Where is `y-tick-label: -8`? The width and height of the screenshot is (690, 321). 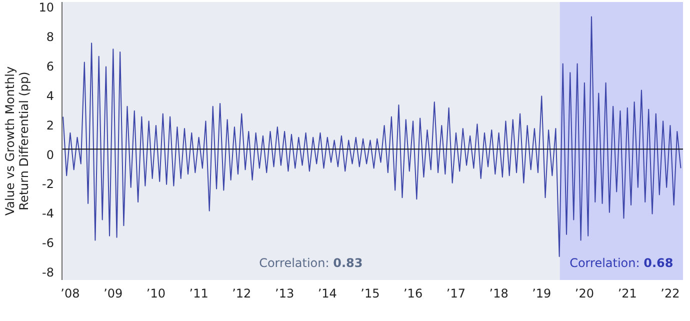 y-tick-label: -8 is located at coordinates (48, 272).